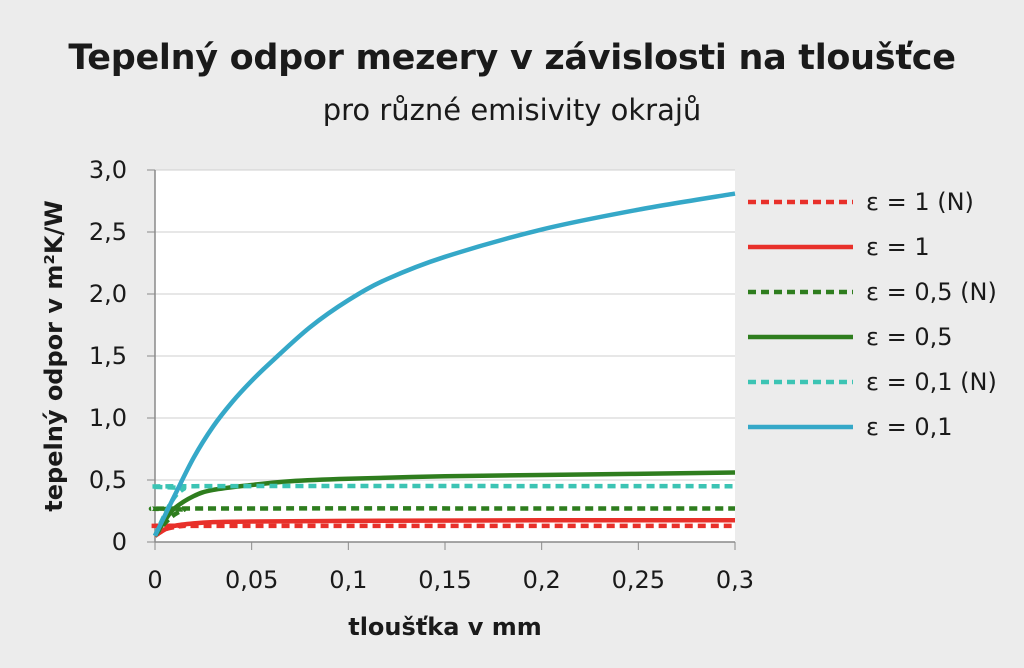  I want to click on x-tick-label: 0,2, so click(542, 580).